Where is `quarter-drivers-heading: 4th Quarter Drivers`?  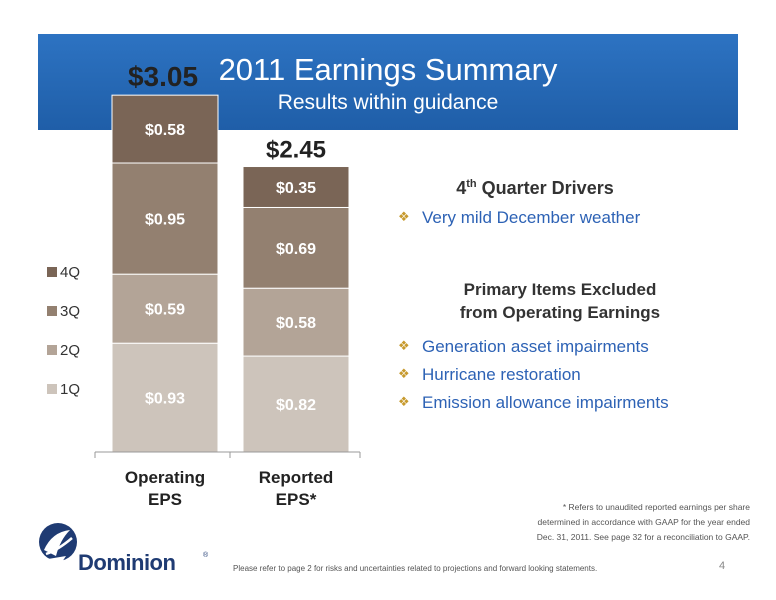 quarter-drivers-heading: 4th Quarter Drivers is located at coordinates (535, 188).